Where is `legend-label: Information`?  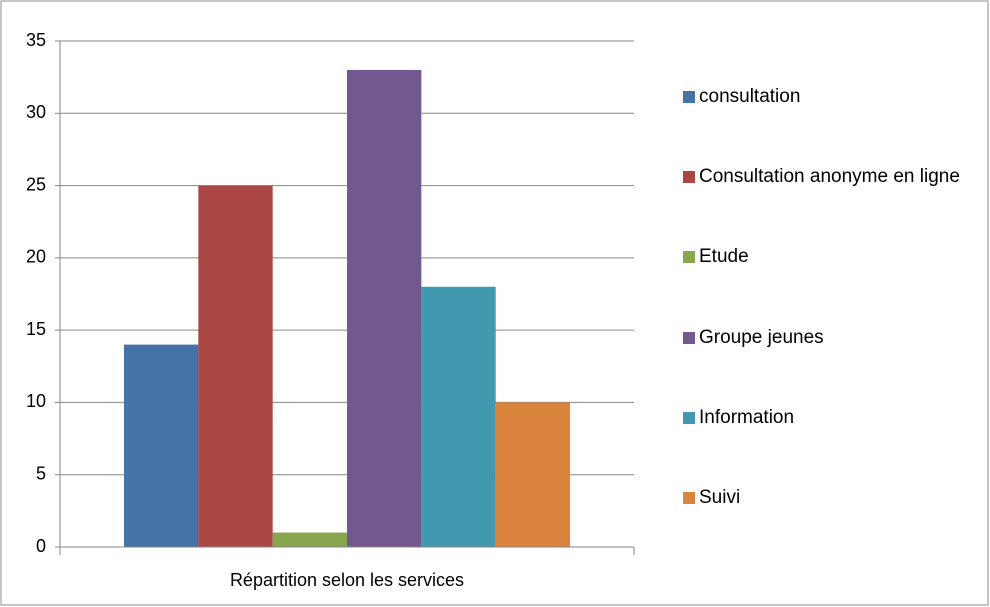 legend-label: Information is located at coordinates (747, 417).